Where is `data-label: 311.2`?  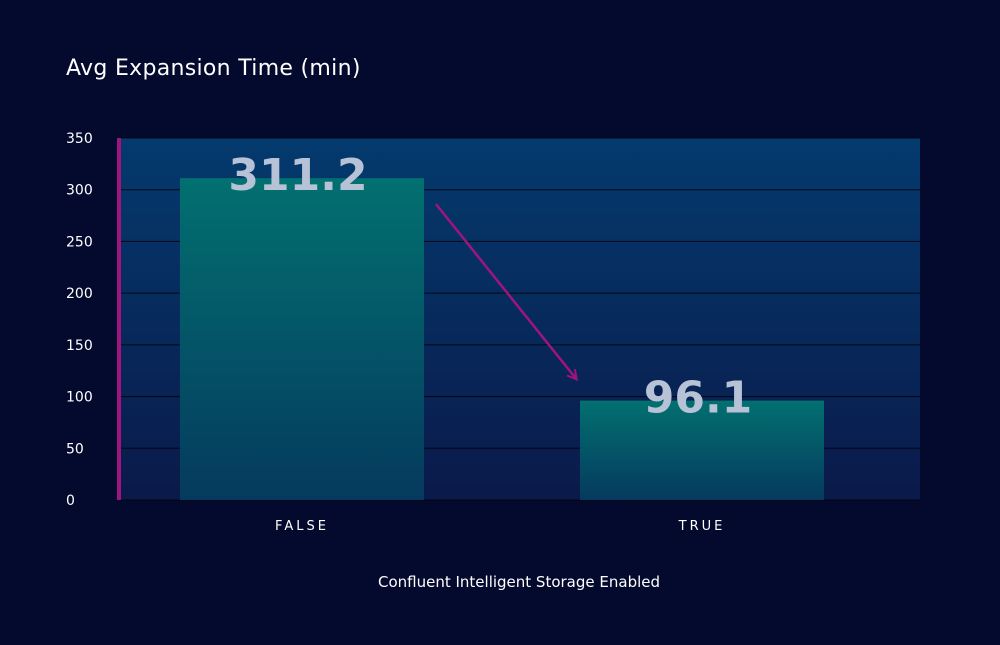
data-label: 311.2 is located at coordinates (297, 175).